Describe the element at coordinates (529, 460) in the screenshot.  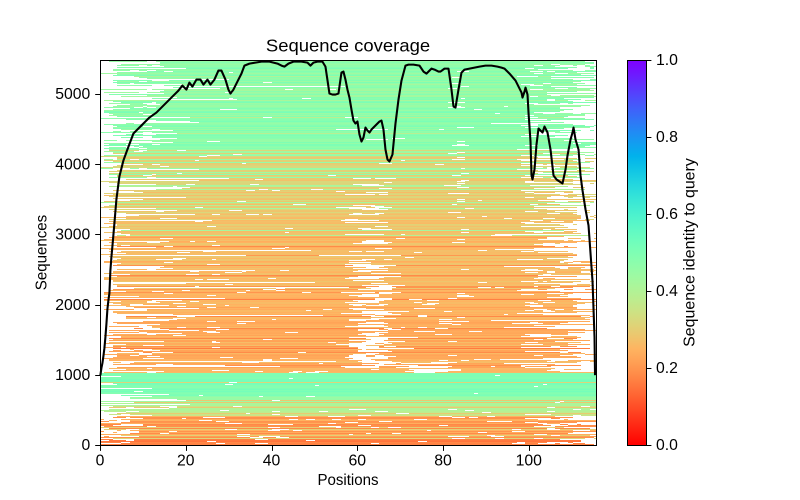
I see `svg-text: 100` at that location.